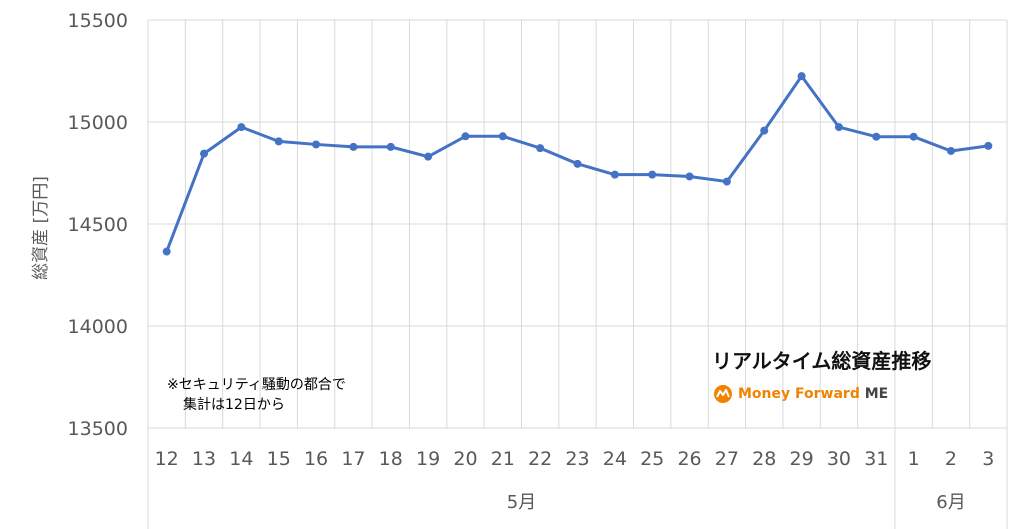 This screenshot has width=1024, height=529. I want to click on x-tick-label: 26, so click(689, 459).